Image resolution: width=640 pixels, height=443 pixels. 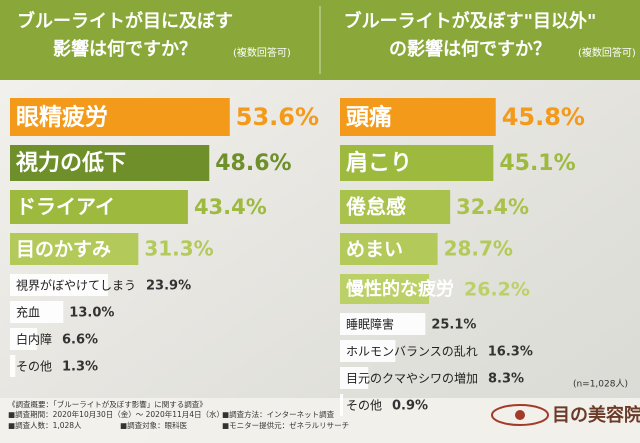 What do you see at coordinates (537, 163) in the screenshot?
I see `value-label: 45.1%` at bounding box center [537, 163].